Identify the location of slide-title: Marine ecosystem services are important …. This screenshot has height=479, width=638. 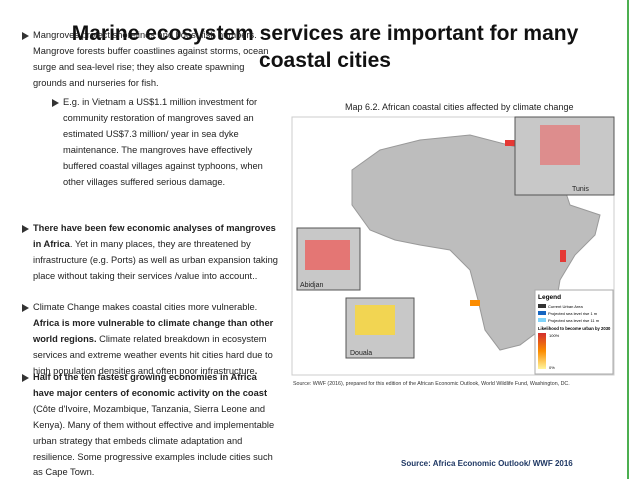
(325, 33).